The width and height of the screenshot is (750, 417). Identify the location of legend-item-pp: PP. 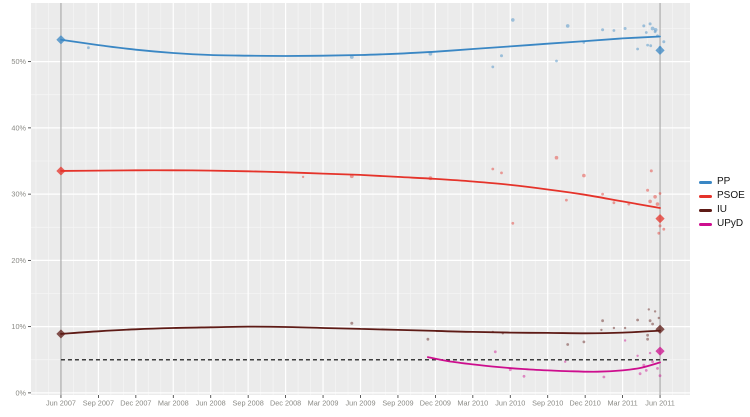
(722, 182).